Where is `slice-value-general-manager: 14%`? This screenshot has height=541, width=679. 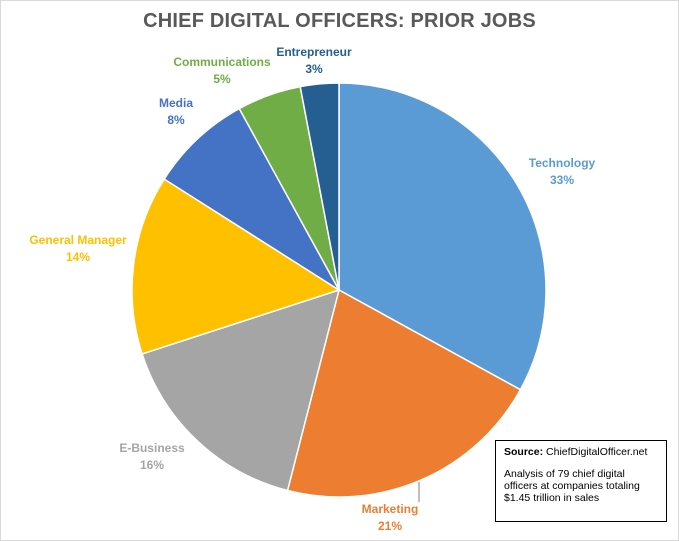
slice-value-general-manager: 14% is located at coordinates (78, 257).